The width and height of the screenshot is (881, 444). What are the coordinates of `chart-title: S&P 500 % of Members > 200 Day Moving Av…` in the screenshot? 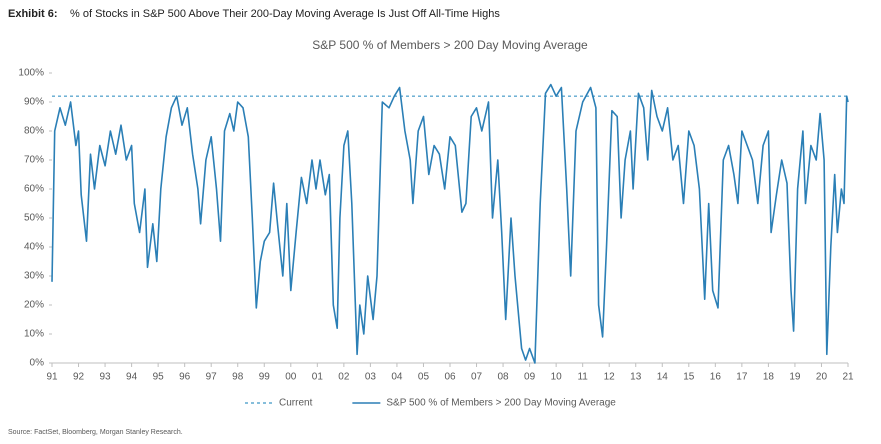 It's located at (450, 45).